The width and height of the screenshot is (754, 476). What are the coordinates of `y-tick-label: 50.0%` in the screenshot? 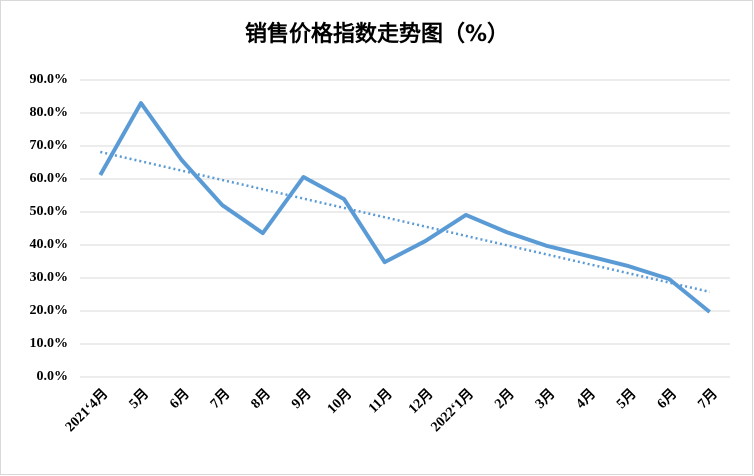 It's located at (49, 211).